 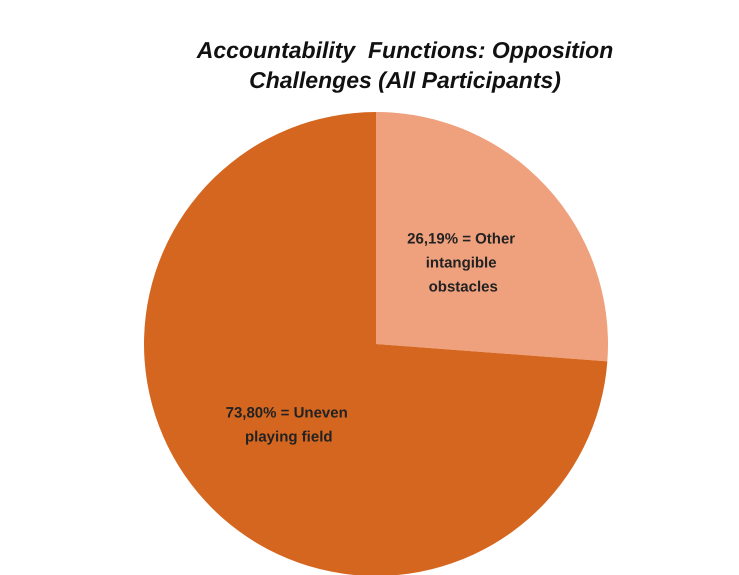 I want to click on slice-label: 73,80% = Uneven playing field, so click(x=289, y=425).